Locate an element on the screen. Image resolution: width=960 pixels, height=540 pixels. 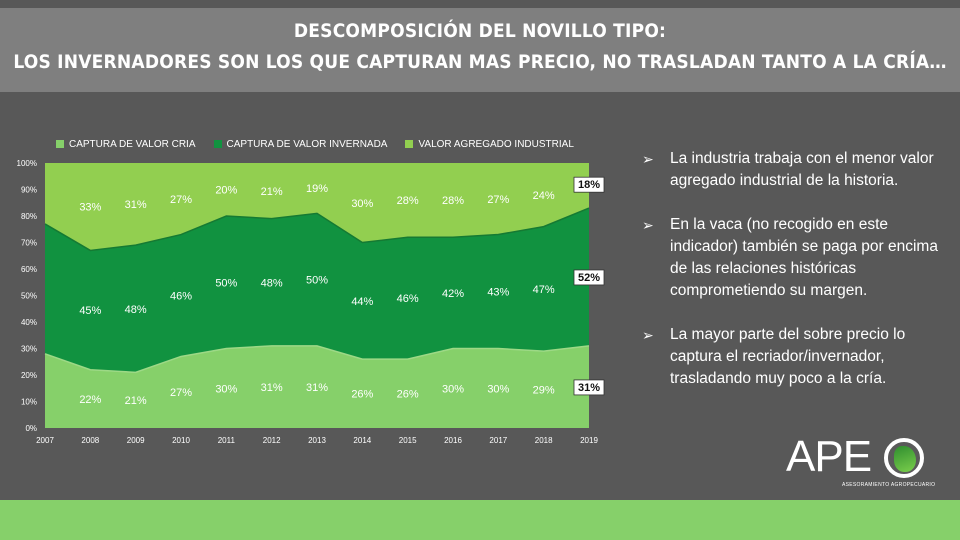
y-tick-label: 10% is located at coordinates (29, 402).